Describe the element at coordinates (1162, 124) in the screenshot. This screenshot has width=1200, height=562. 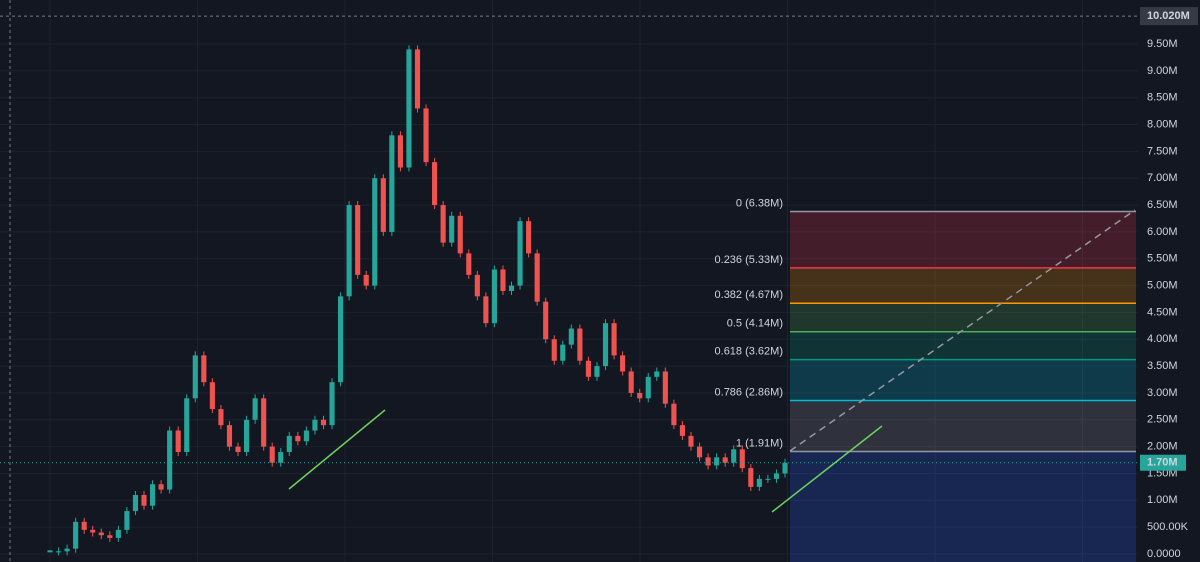
I see `y-tick-label: 8.00M` at that location.